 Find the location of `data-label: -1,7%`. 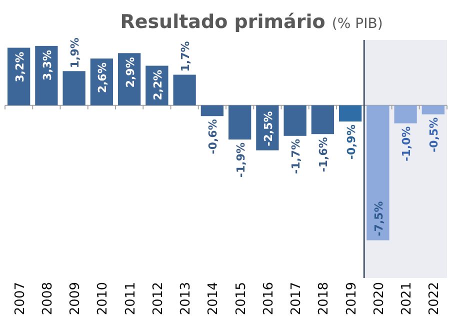

data-label: -1,7% is located at coordinates (296, 156).